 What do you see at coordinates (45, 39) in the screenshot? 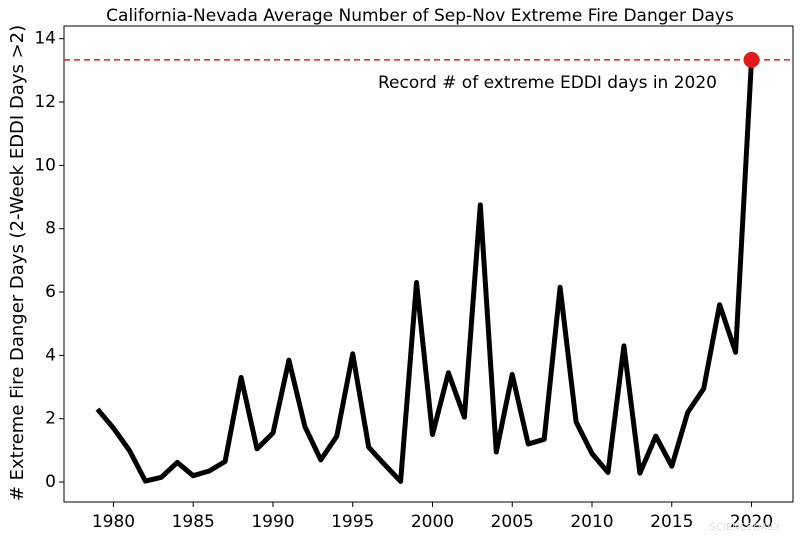
I see `y-tick-label: 14` at bounding box center [45, 39].